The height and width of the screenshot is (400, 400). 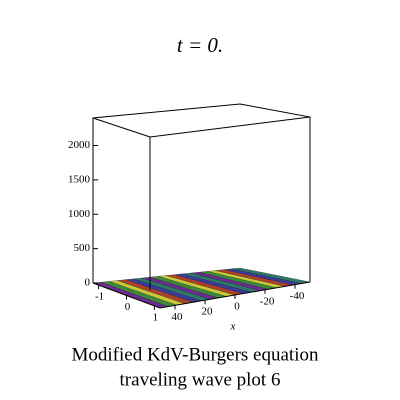 What do you see at coordinates (88, 283) in the screenshot?
I see `z-tick-label: 0` at bounding box center [88, 283].